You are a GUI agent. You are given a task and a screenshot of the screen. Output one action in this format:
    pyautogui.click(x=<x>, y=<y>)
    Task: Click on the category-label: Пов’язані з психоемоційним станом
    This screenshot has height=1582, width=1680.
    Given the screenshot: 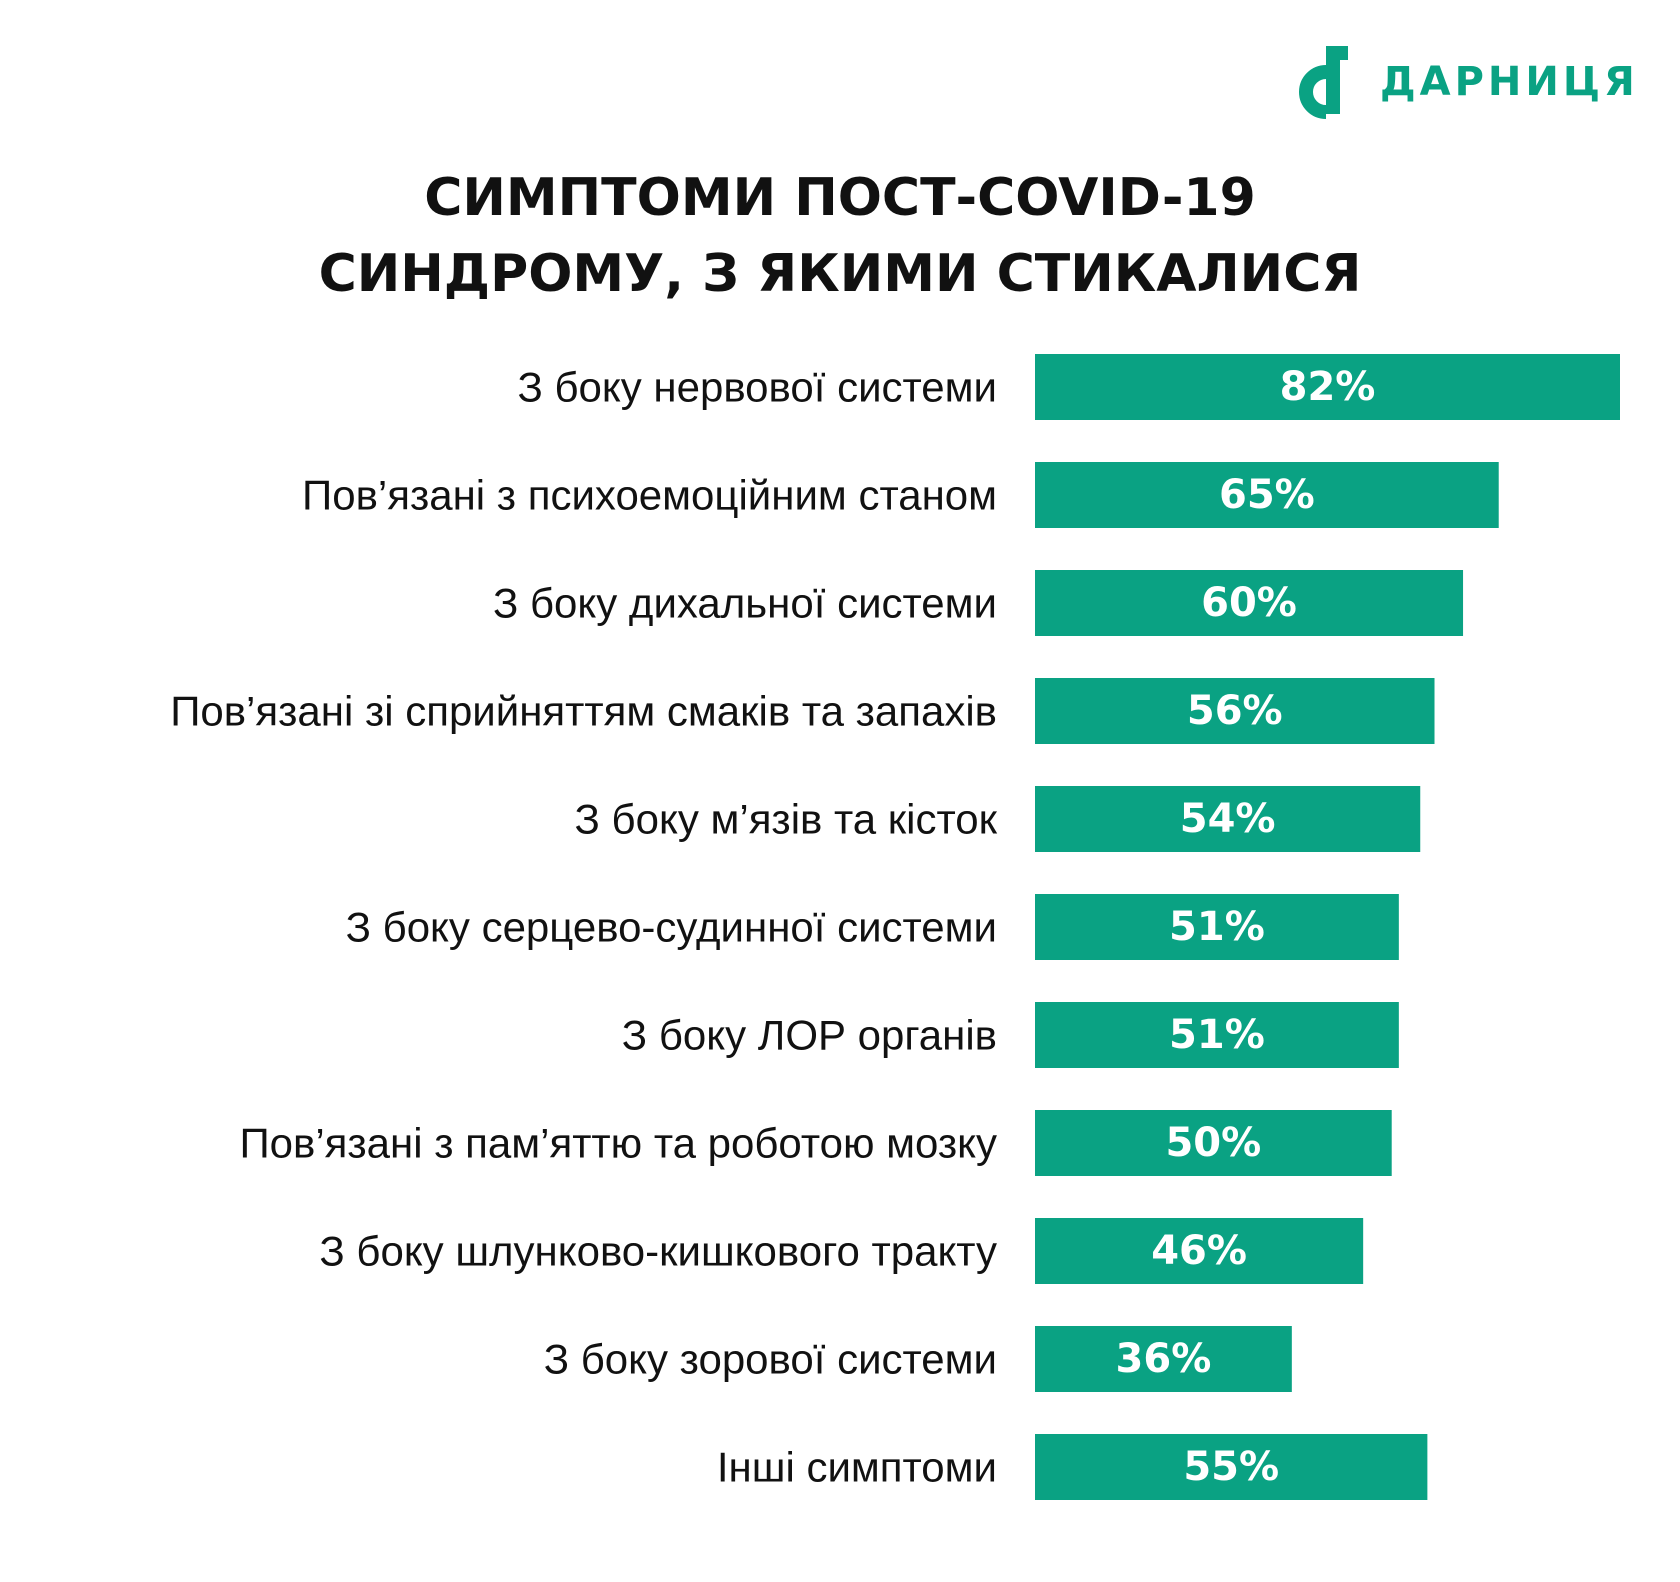 What is the action you would take?
    pyautogui.click(x=649, y=495)
    